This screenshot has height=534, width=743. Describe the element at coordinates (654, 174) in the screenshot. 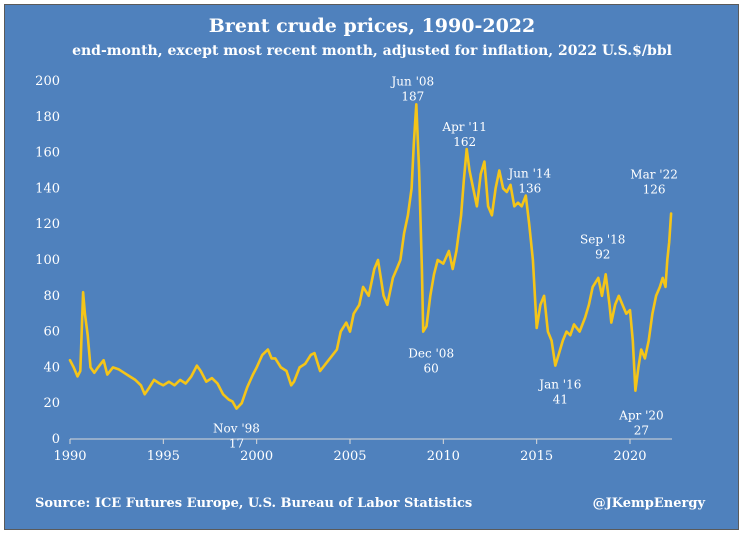

I see `annotation-label: Mar '22` at that location.